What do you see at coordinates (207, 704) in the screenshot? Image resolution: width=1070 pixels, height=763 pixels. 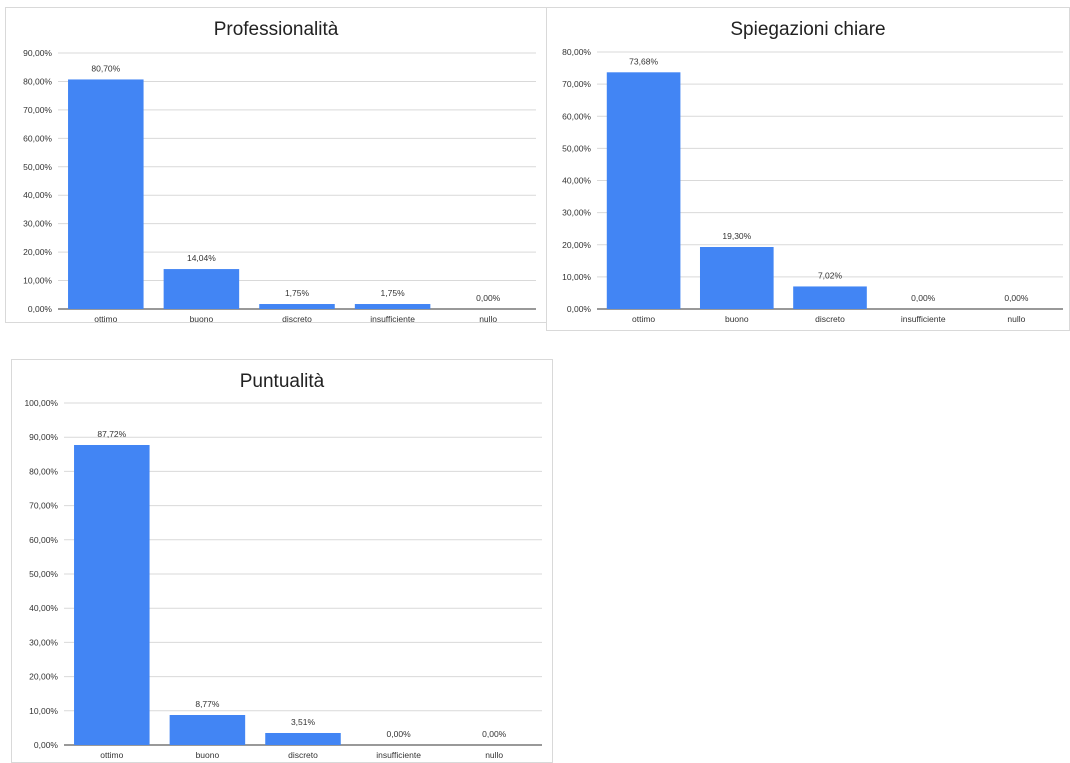 I see `data-label: 8,77%` at bounding box center [207, 704].